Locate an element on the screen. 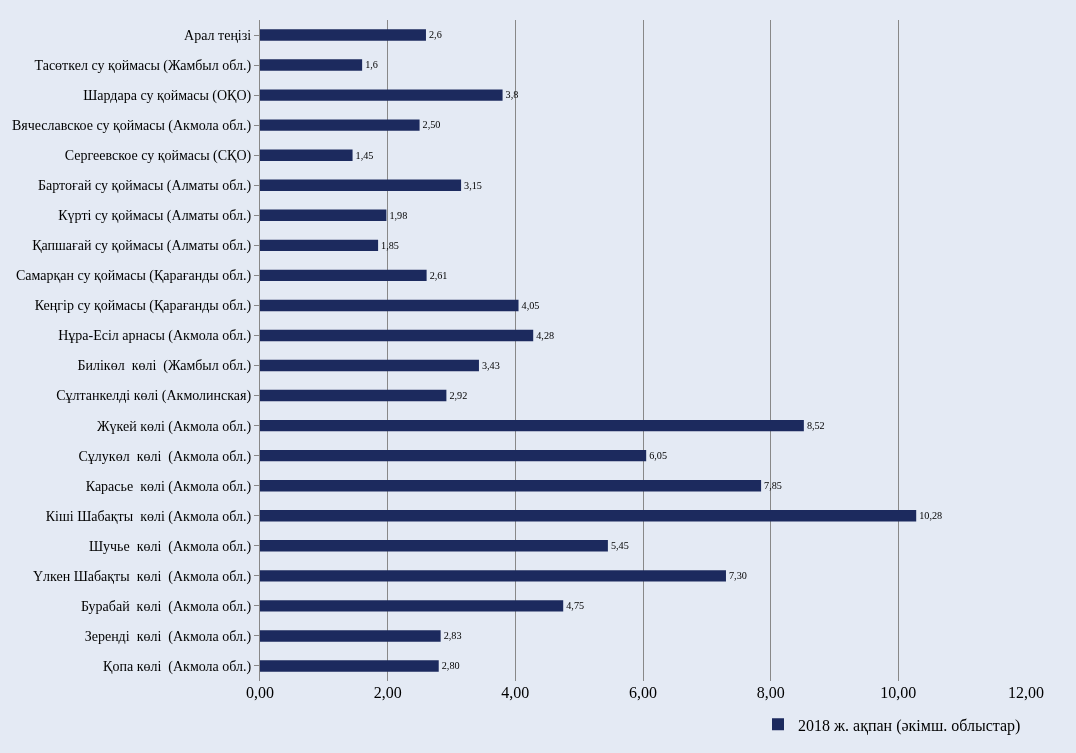  data-label: 2,92 is located at coordinates (458, 395).